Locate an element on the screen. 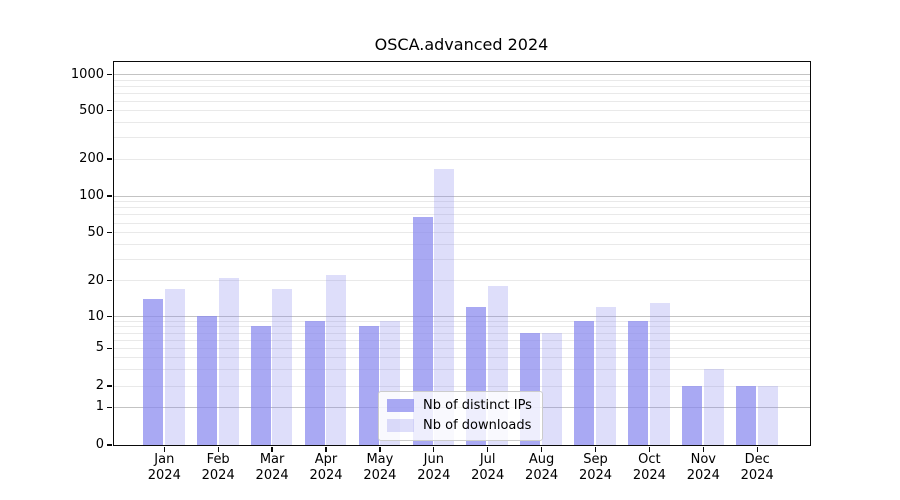  xtick-label-oct: Oct 2024 is located at coordinates (649, 467).